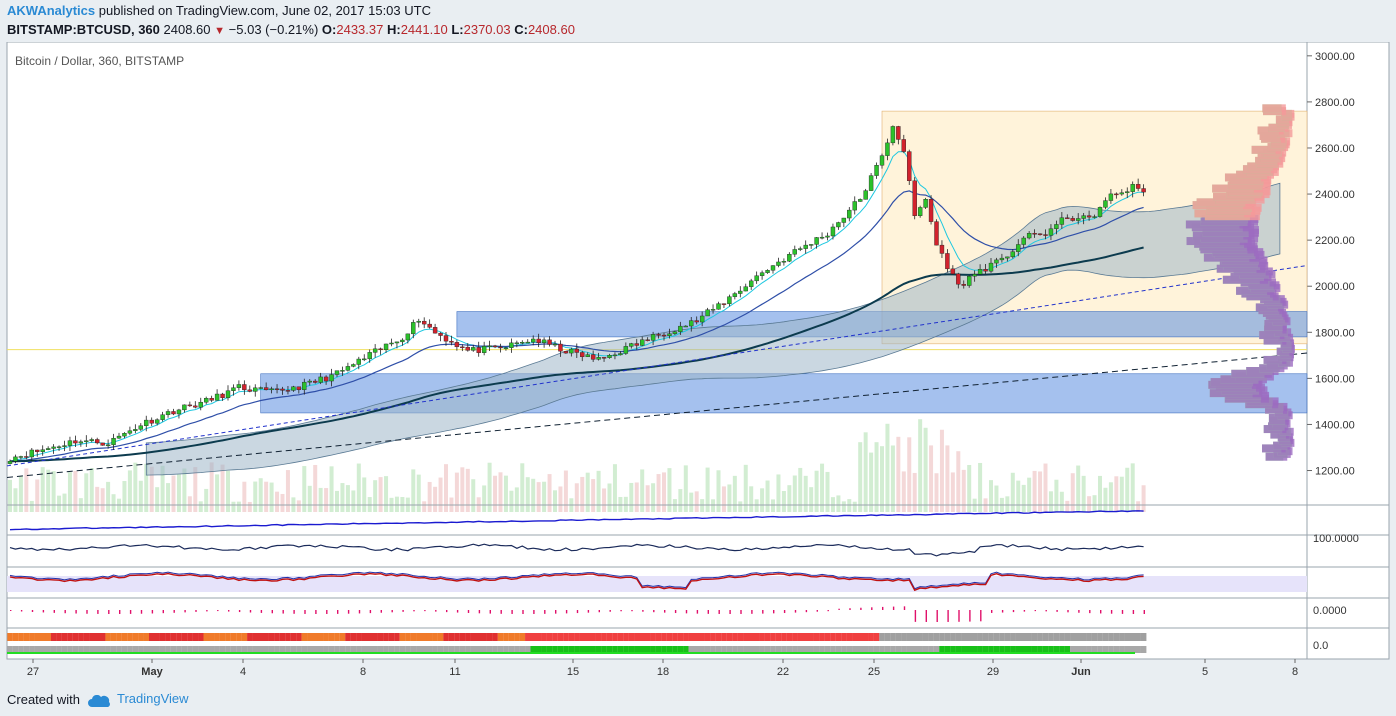  What do you see at coordinates (153, 698) in the screenshot?
I see `tradingview-brand-link: TradingView` at bounding box center [153, 698].